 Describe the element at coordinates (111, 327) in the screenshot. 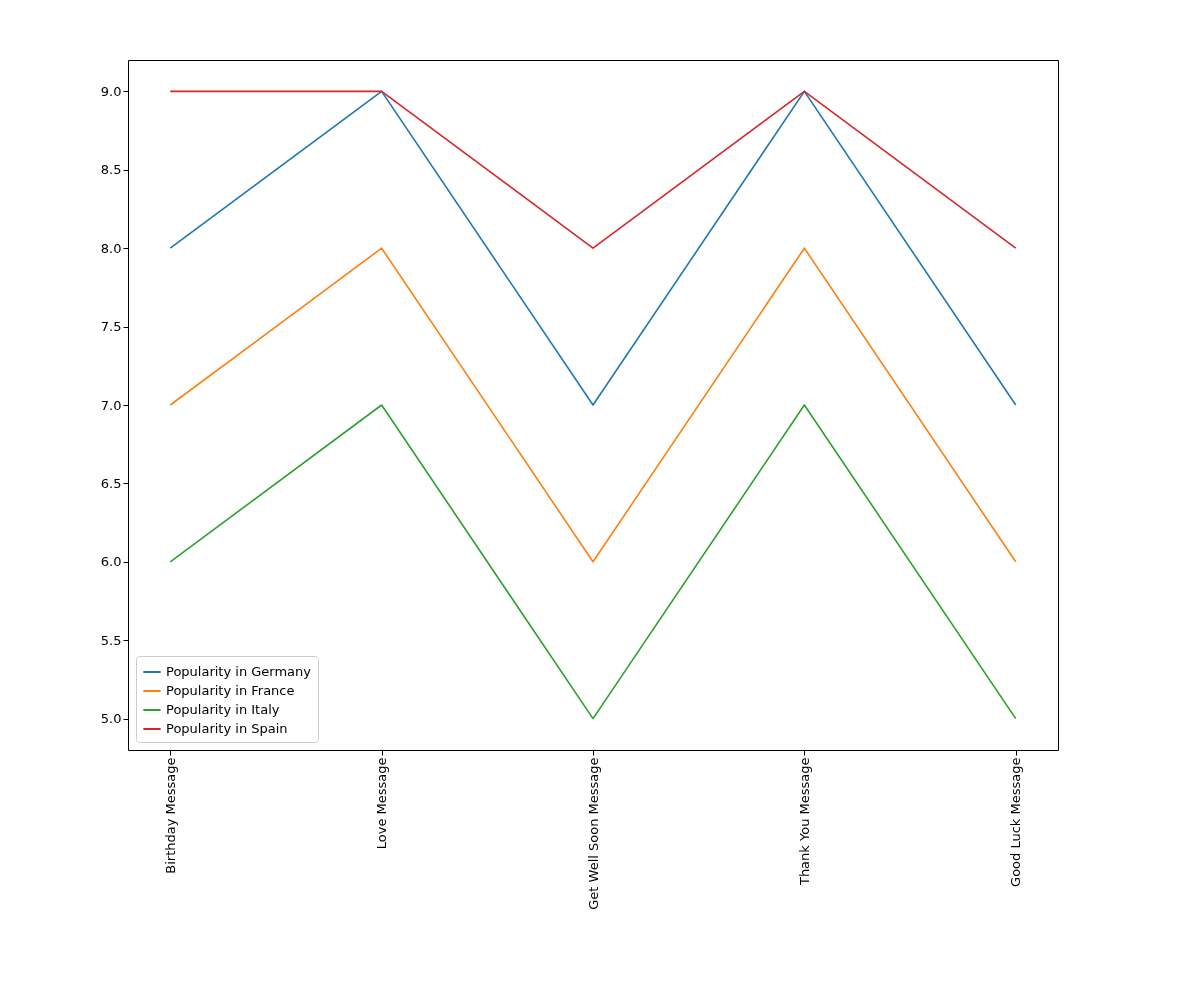

I see `y-tick-label: 7.5` at that location.